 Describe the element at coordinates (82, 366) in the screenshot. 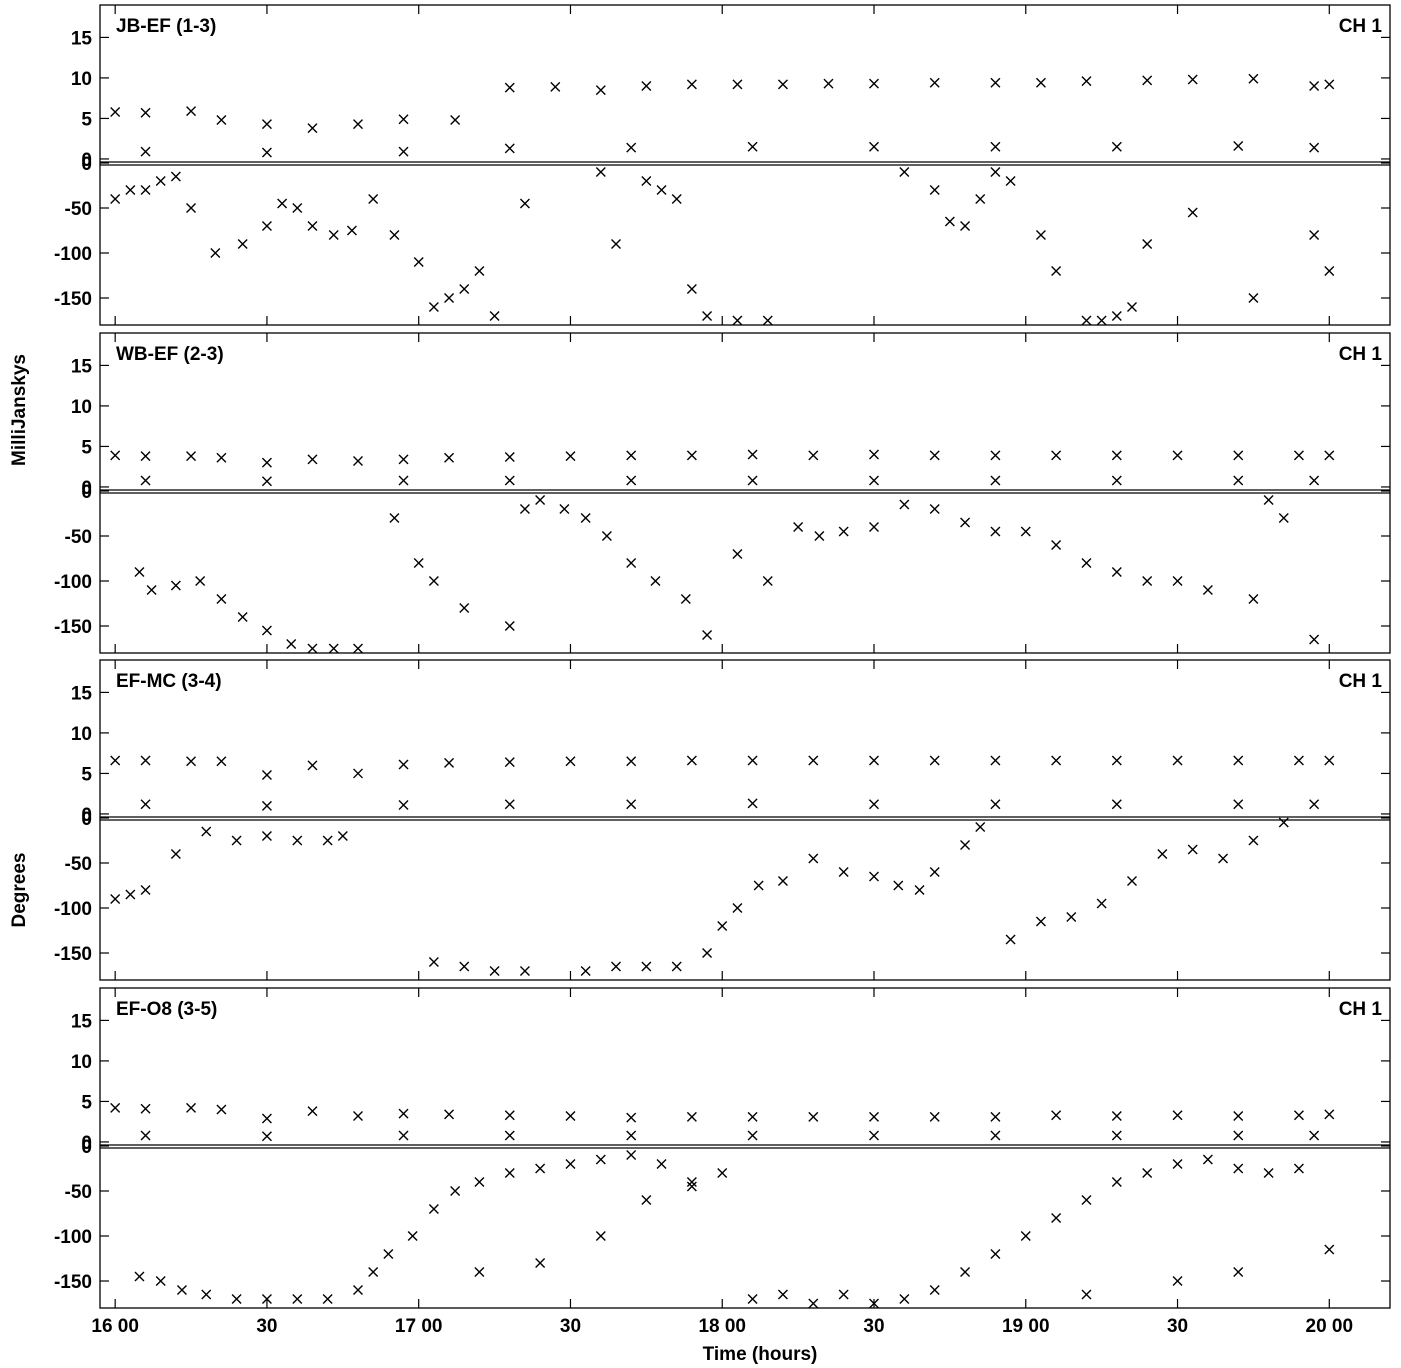

I see `amp-tick-label: 15` at that location.